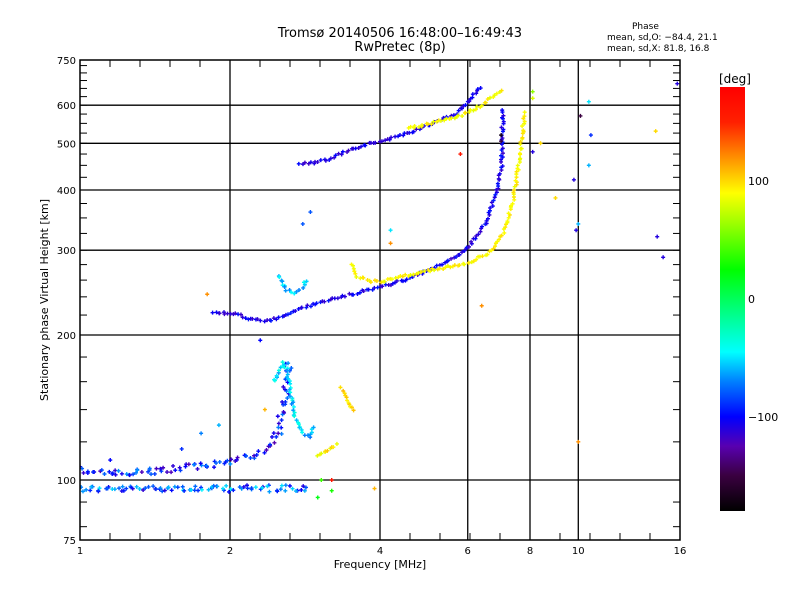  I want to click on x-axis-label: Frequency [MHz], so click(380, 564).